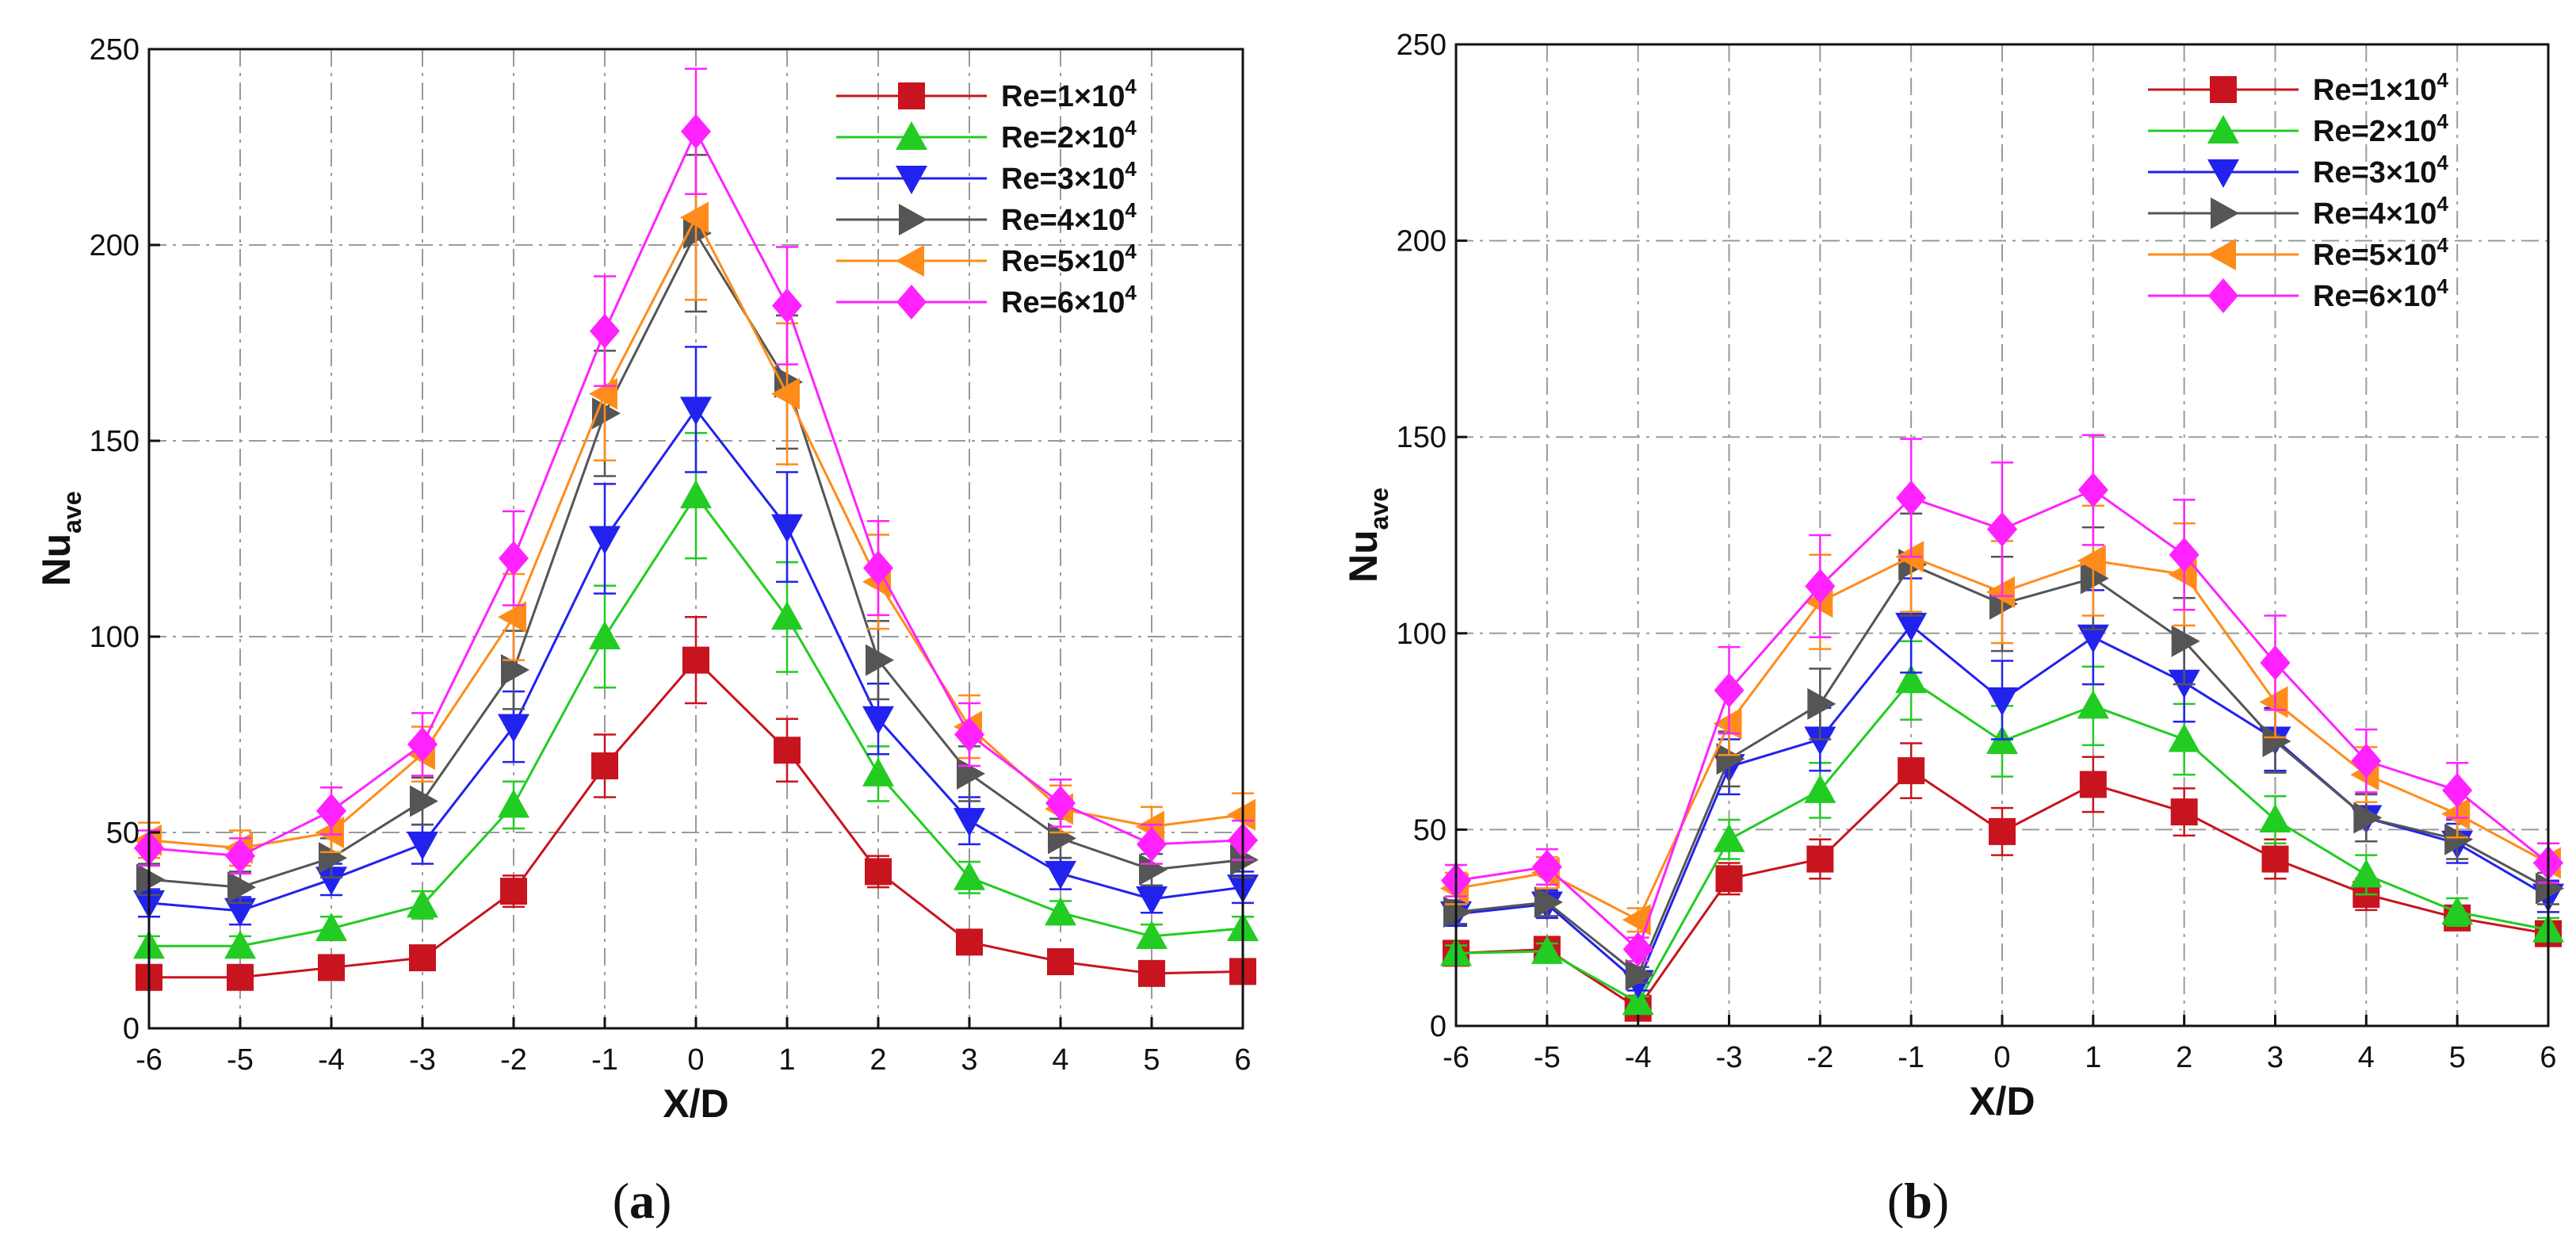 This screenshot has width=2576, height=1259. Describe the element at coordinates (1729, 1057) in the screenshot. I see `chart-b-xtick-label-3: -3` at that location.